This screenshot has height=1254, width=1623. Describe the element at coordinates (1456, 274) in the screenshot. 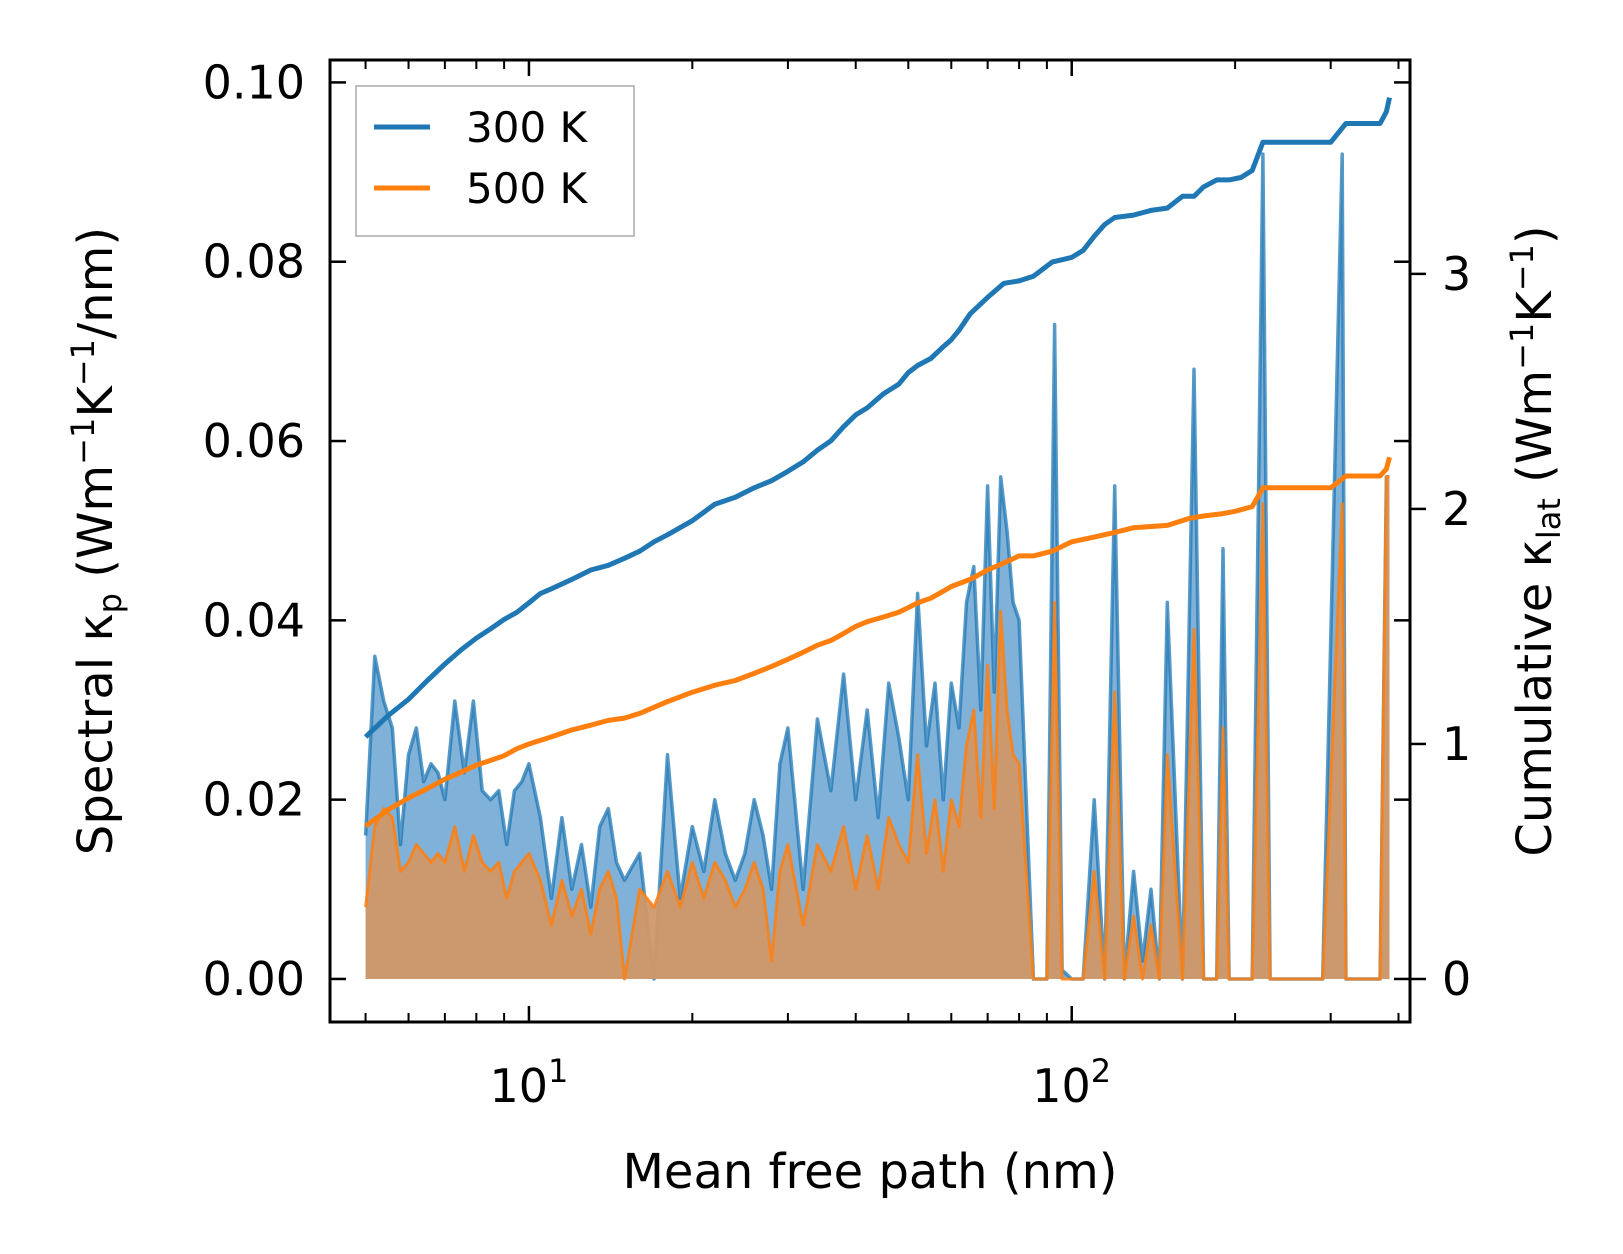

I see `y-right-tick-label: 3` at that location.